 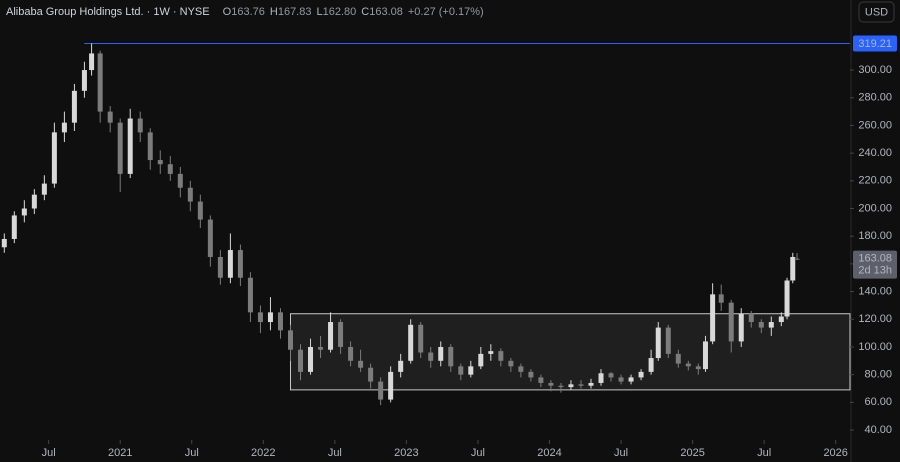 I want to click on x-tick-label: 2025, so click(x=692, y=453).